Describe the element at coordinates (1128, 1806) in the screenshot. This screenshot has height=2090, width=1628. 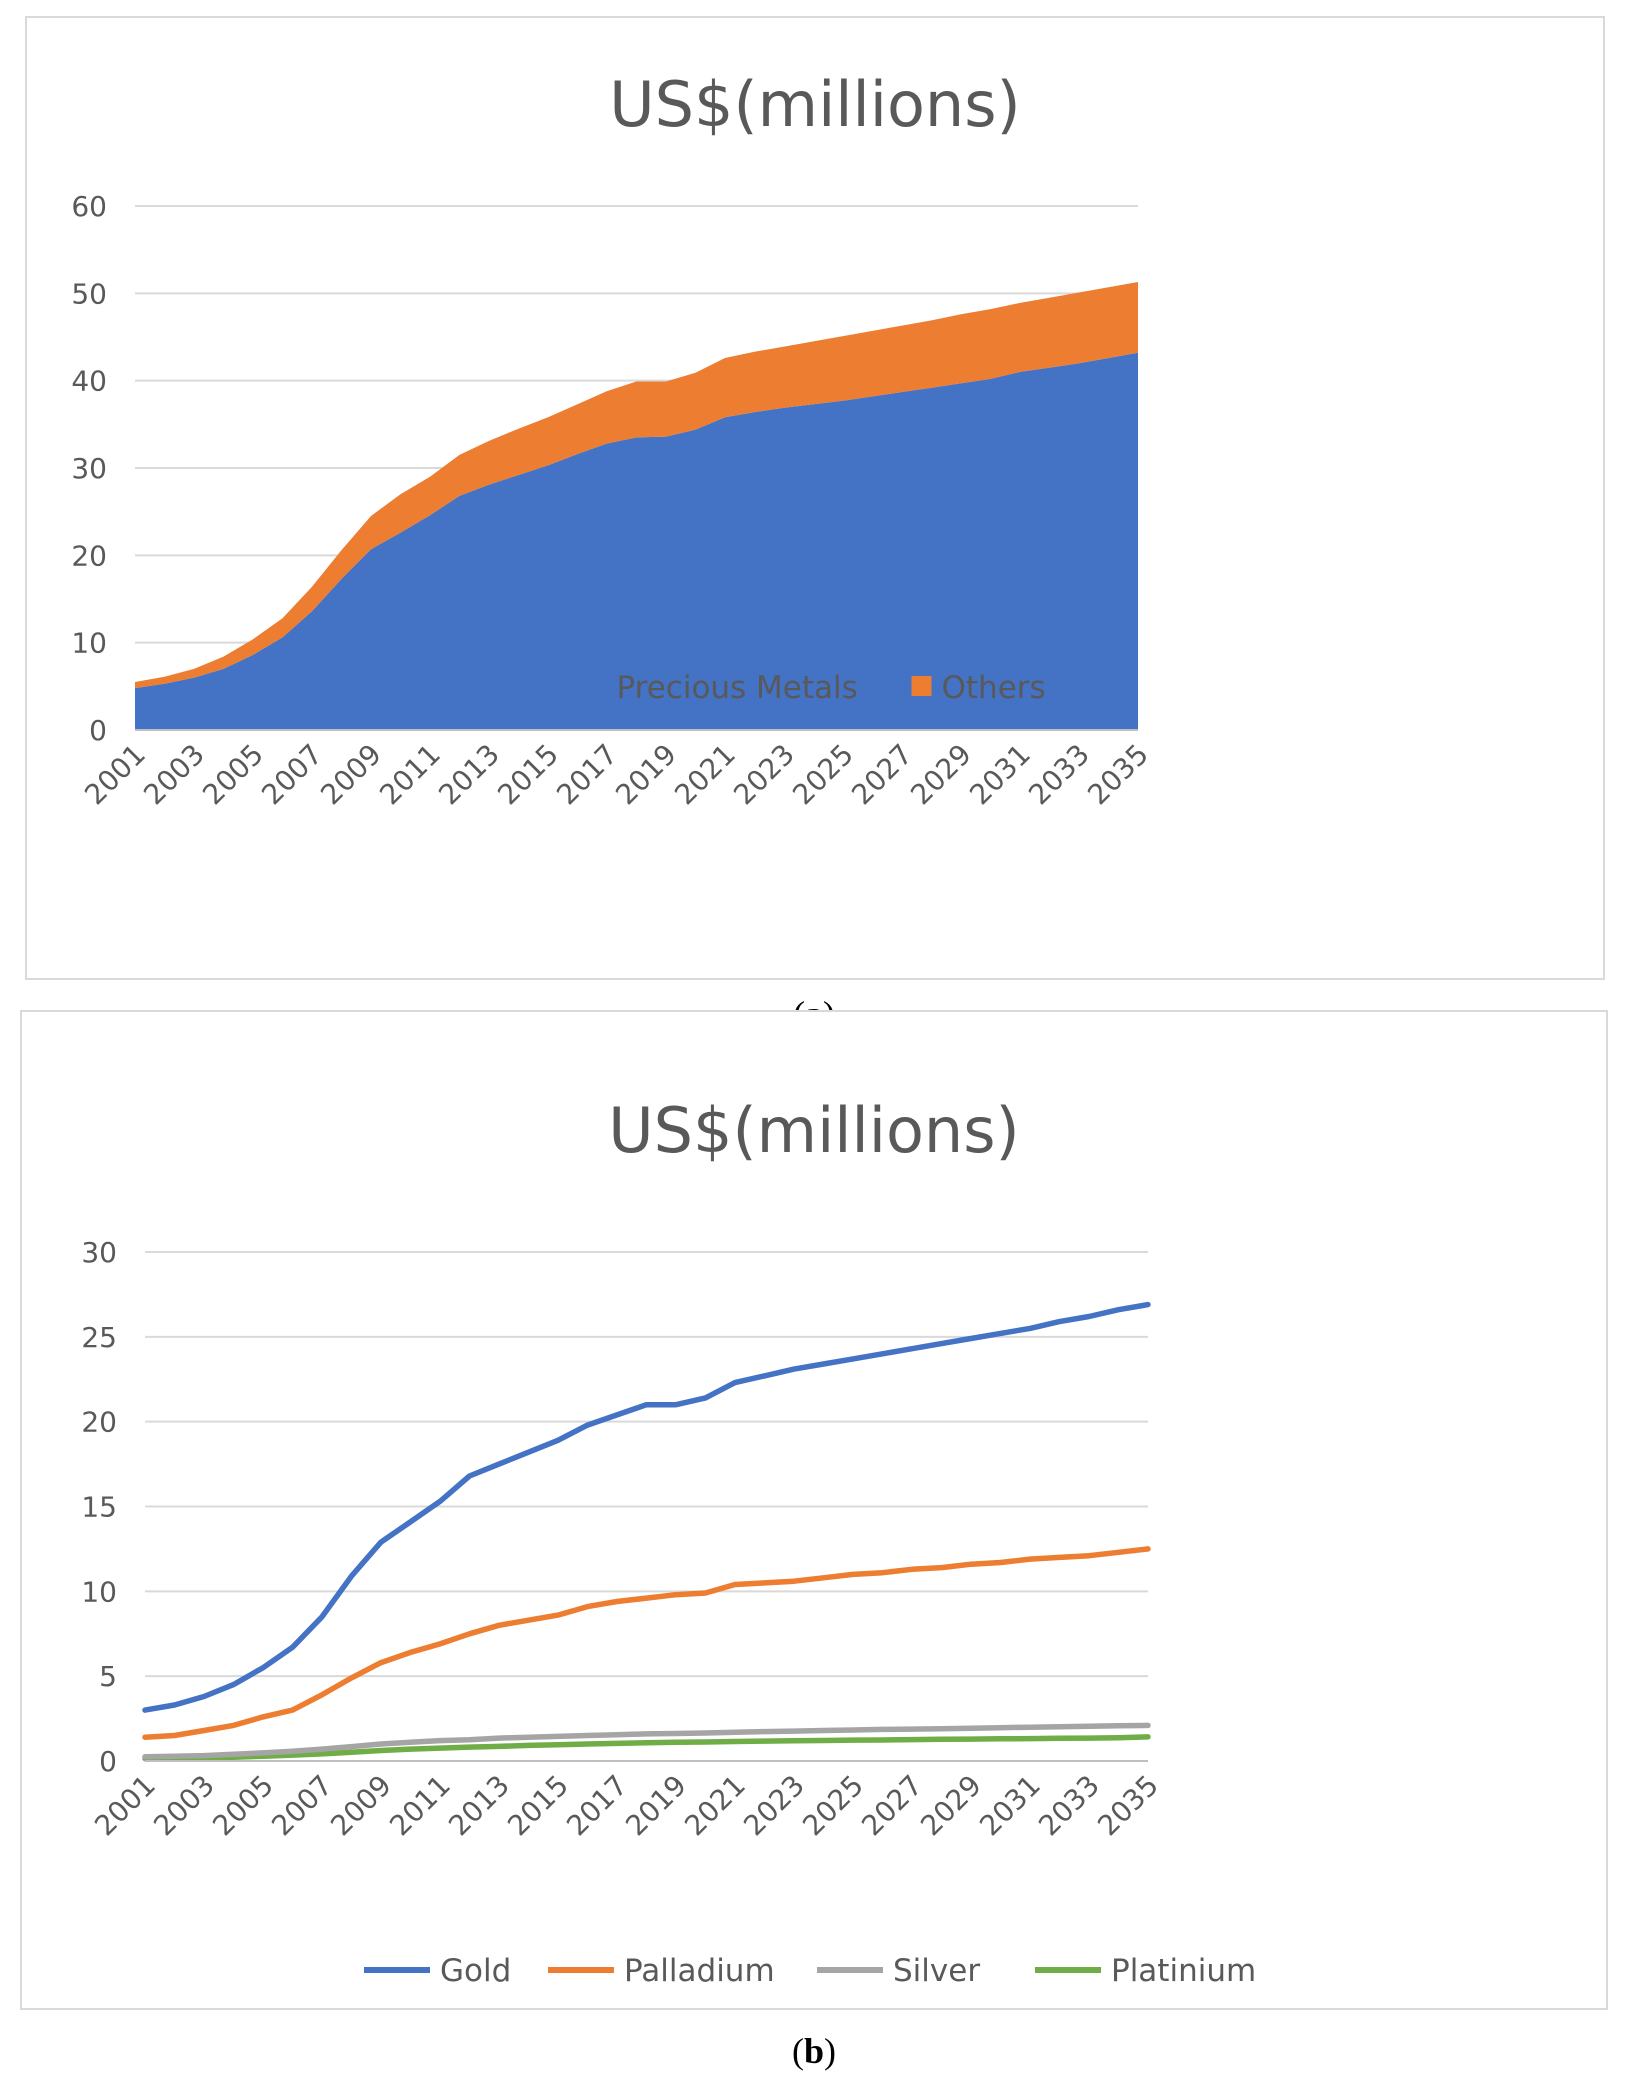
I see `chart-b-x-tick-label: 2035` at that location.